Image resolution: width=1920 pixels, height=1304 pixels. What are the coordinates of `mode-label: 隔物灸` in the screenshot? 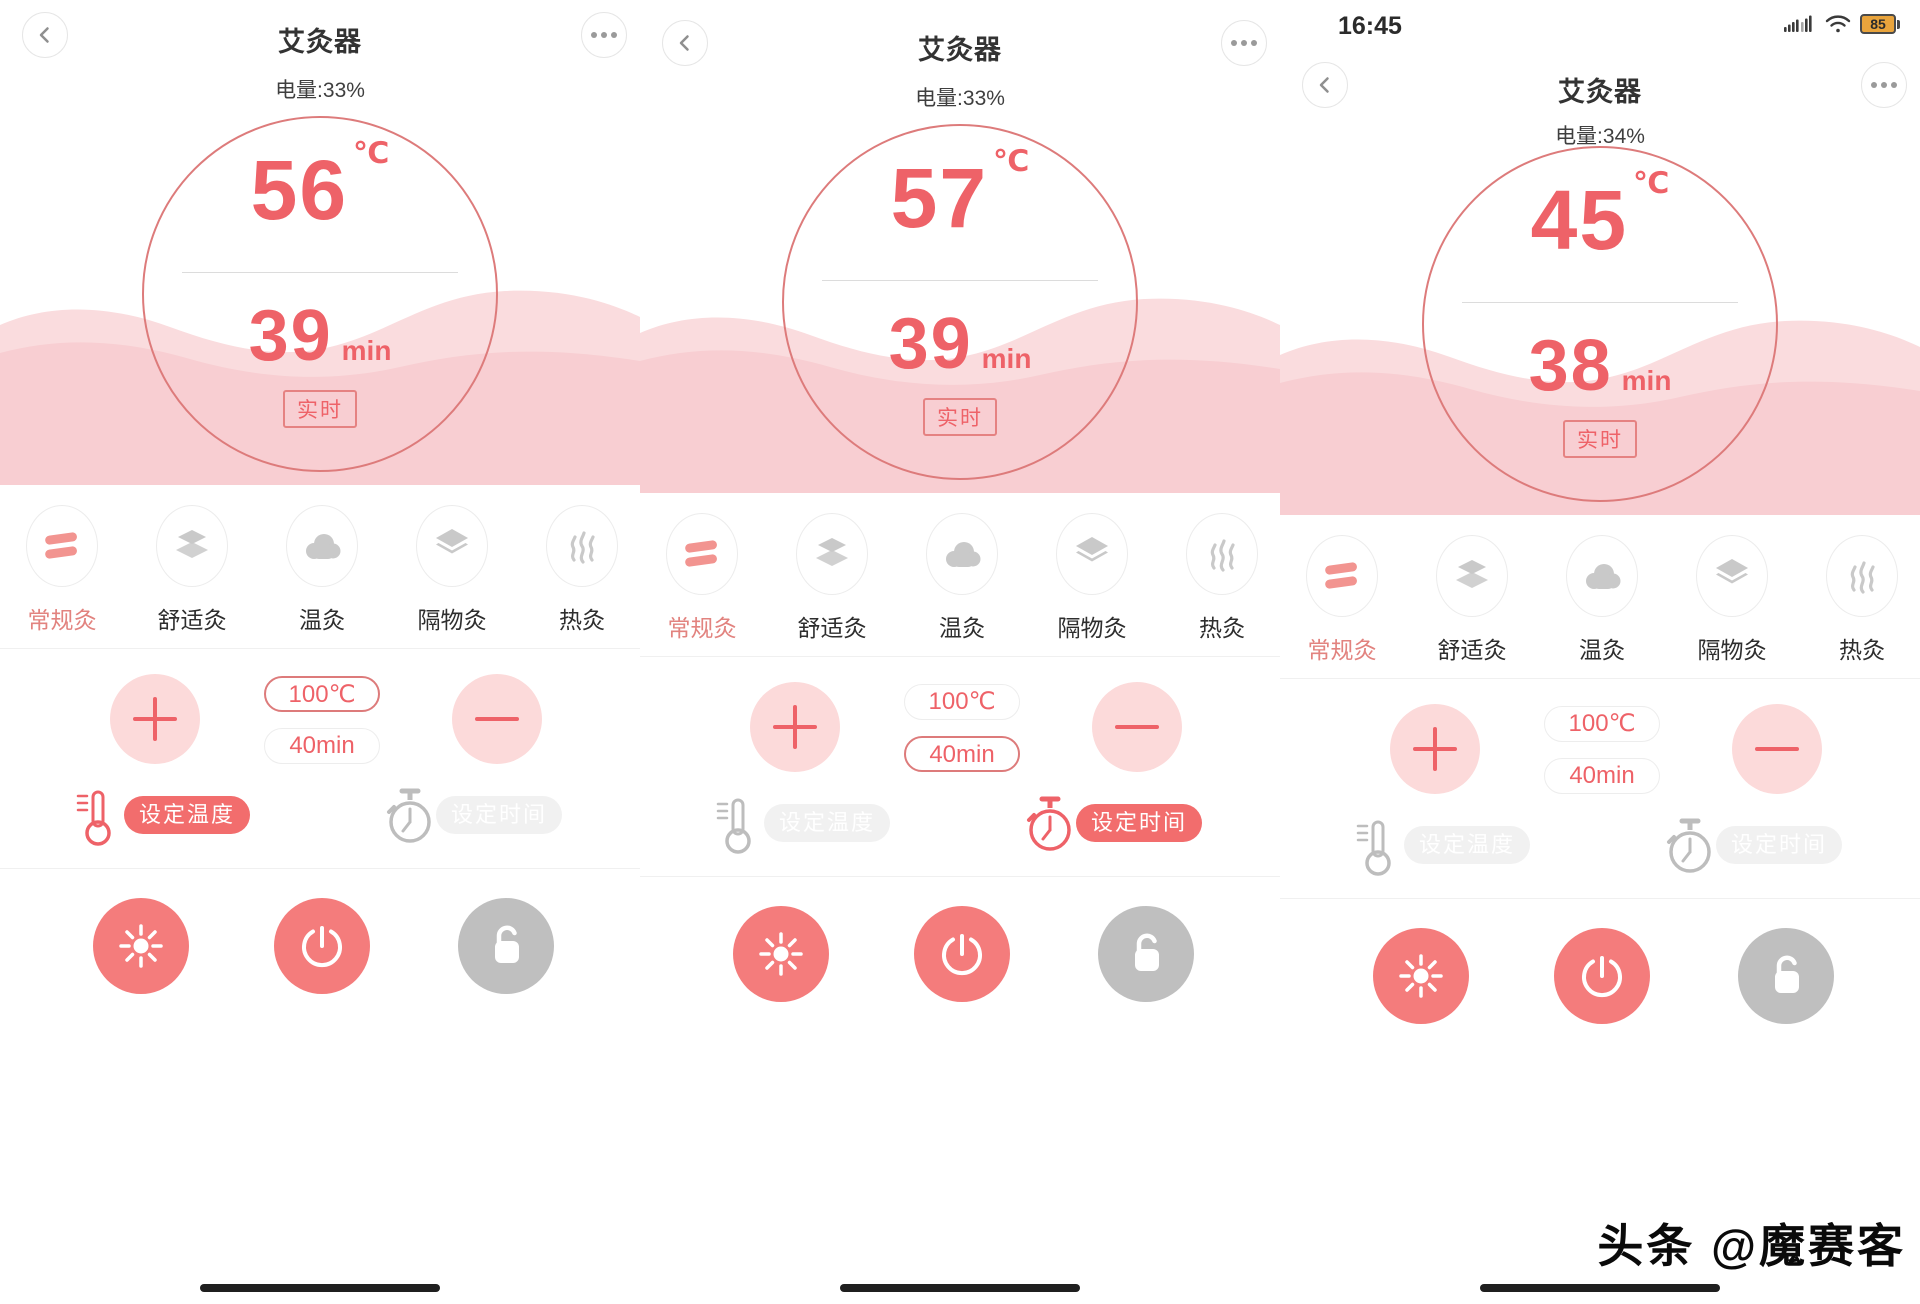 It's located at (452, 620).